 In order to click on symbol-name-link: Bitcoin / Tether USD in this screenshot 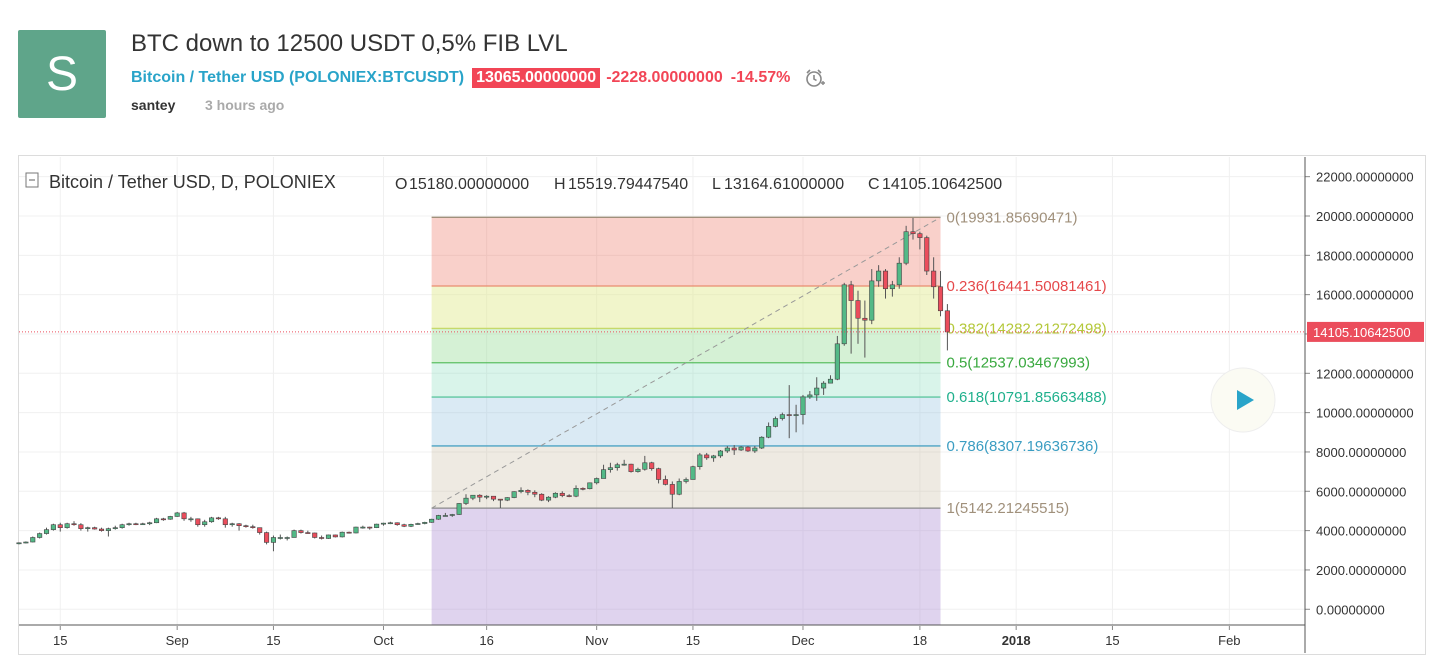, I will do `click(208, 77)`.